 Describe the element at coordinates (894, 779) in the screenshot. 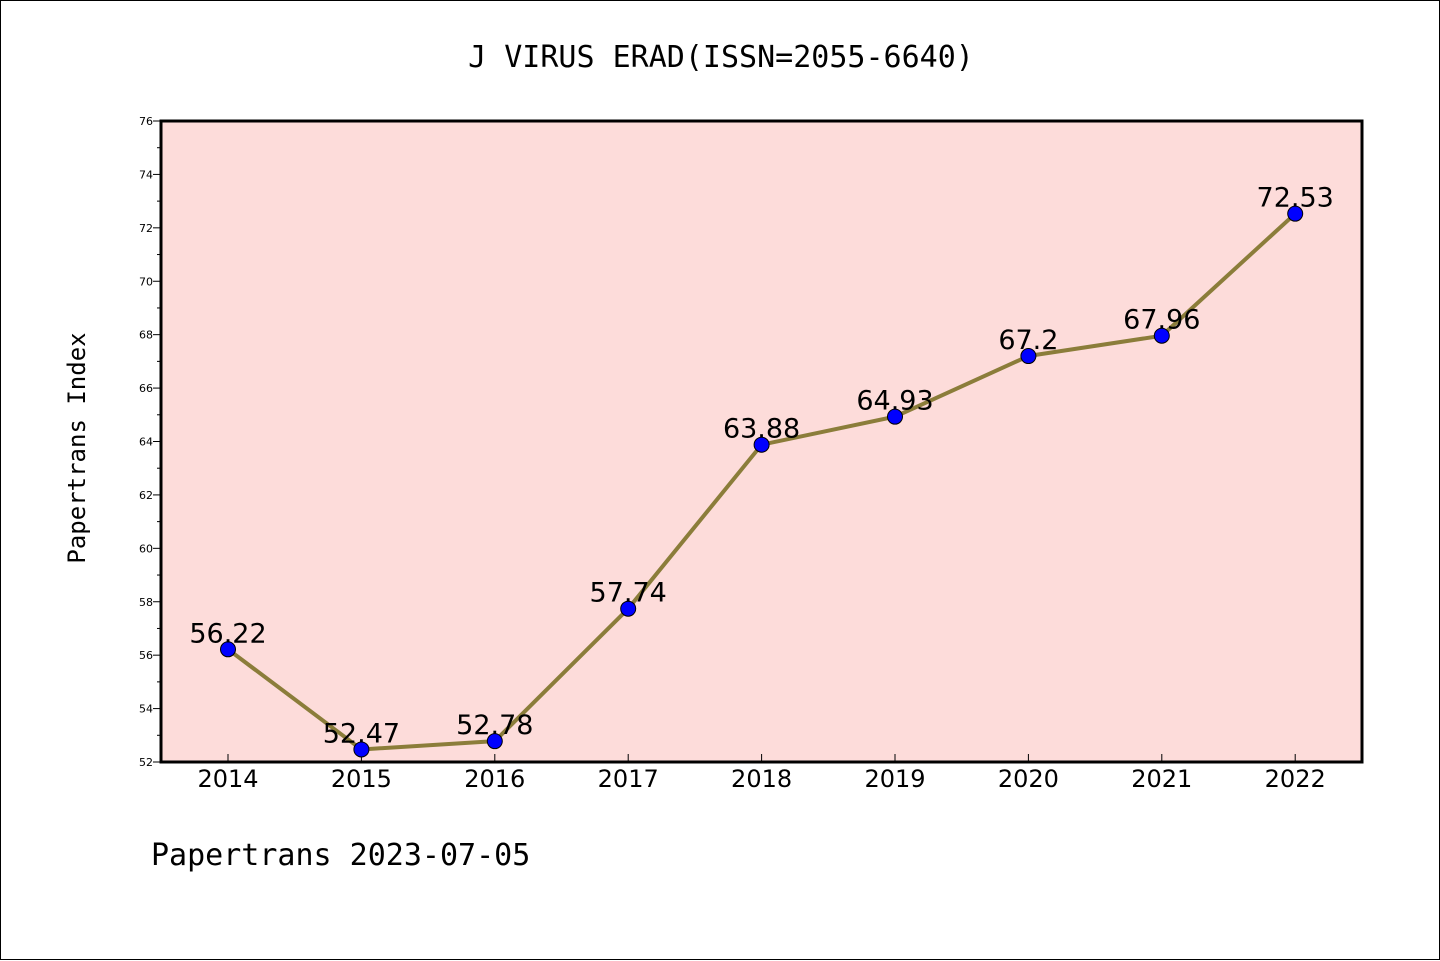

I see `x-tick-label: 2019` at that location.